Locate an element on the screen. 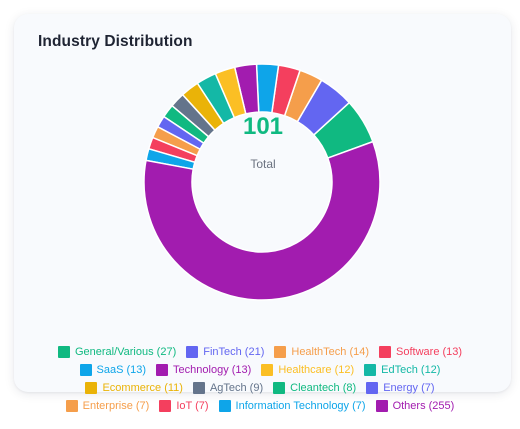 The image size is (520, 429). legend-label: Healthcare (12) is located at coordinates (316, 370).